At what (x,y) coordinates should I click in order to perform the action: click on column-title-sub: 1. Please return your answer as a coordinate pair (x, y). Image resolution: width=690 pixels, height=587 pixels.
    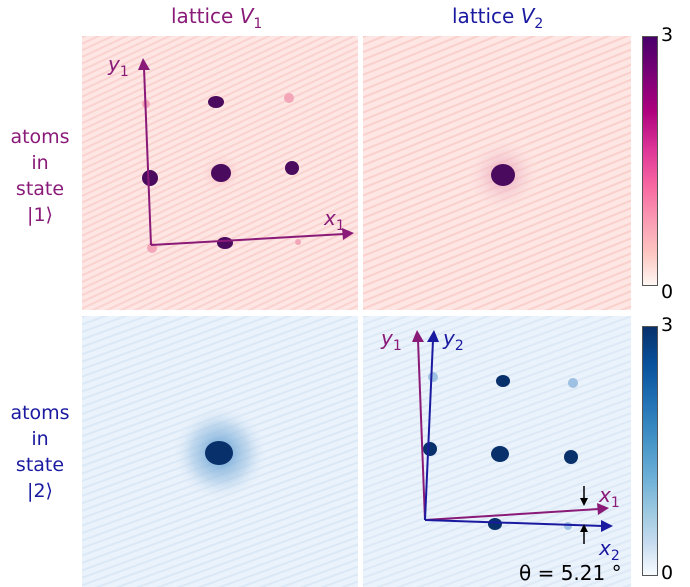
    Looking at the image, I should click on (258, 24).